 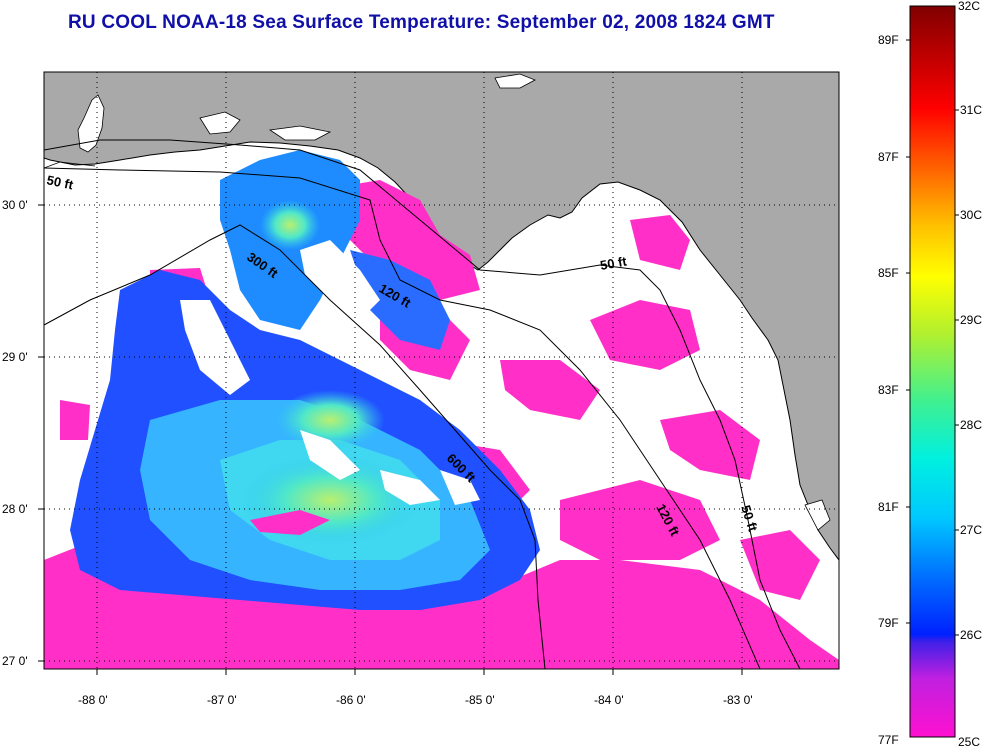 I want to click on lon-label: -88 0', so click(x=93, y=700).